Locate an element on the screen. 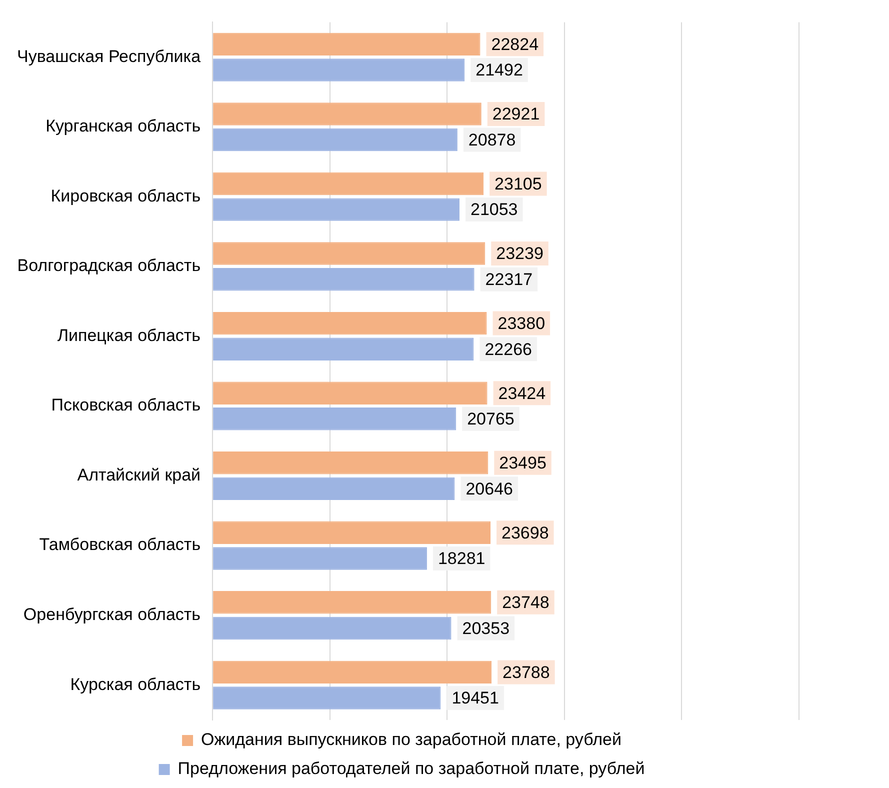 The height and width of the screenshot is (788, 889). data-label: 23239 is located at coordinates (520, 254).